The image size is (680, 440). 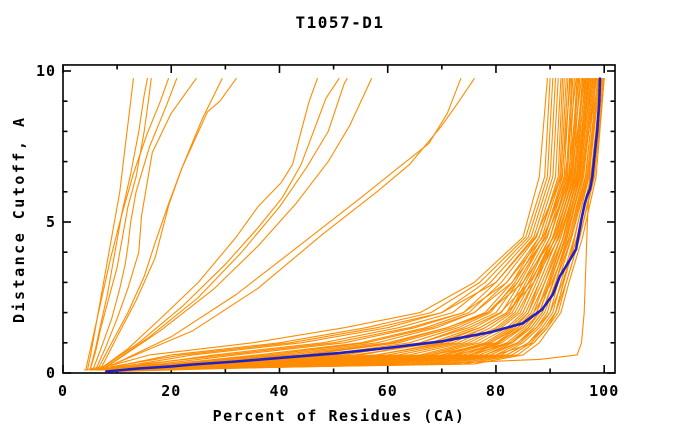 What do you see at coordinates (496, 391) in the screenshot?
I see `x-tick-label: 80` at bounding box center [496, 391].